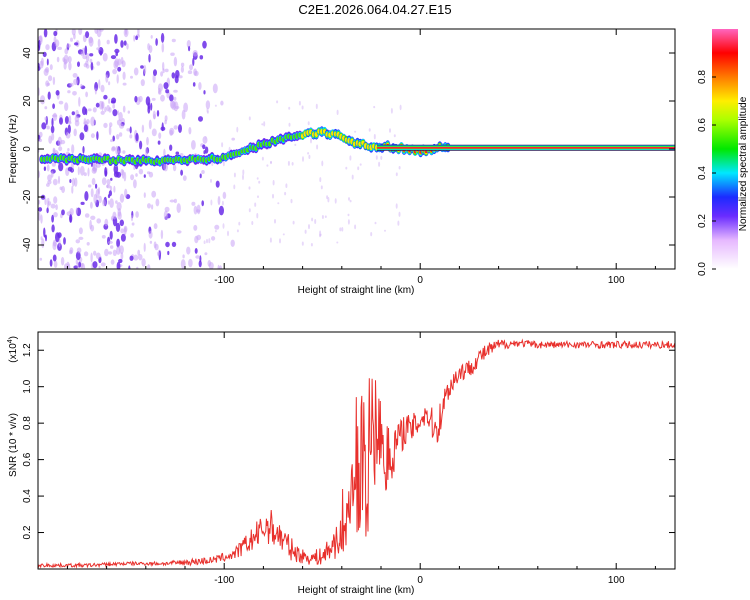 This screenshot has width=750, height=600. I want to click on colorbar-tick-label: 0.4, so click(702, 173).